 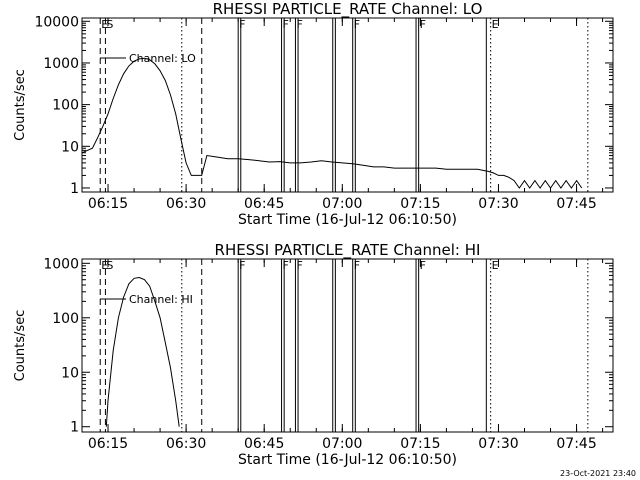 I want to click on series-line, so click(x=142, y=351).